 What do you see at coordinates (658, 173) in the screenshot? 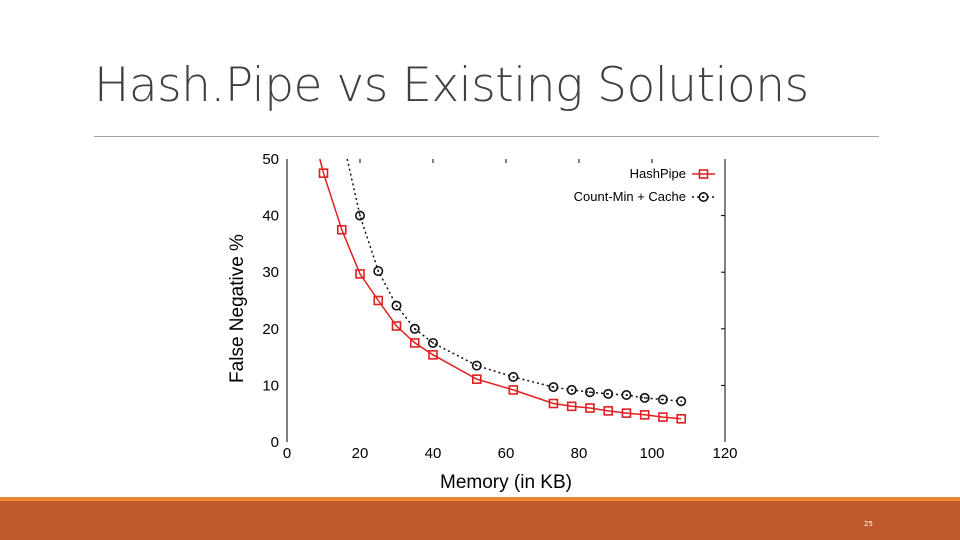
I see `legend-label: HashPipe` at bounding box center [658, 173].